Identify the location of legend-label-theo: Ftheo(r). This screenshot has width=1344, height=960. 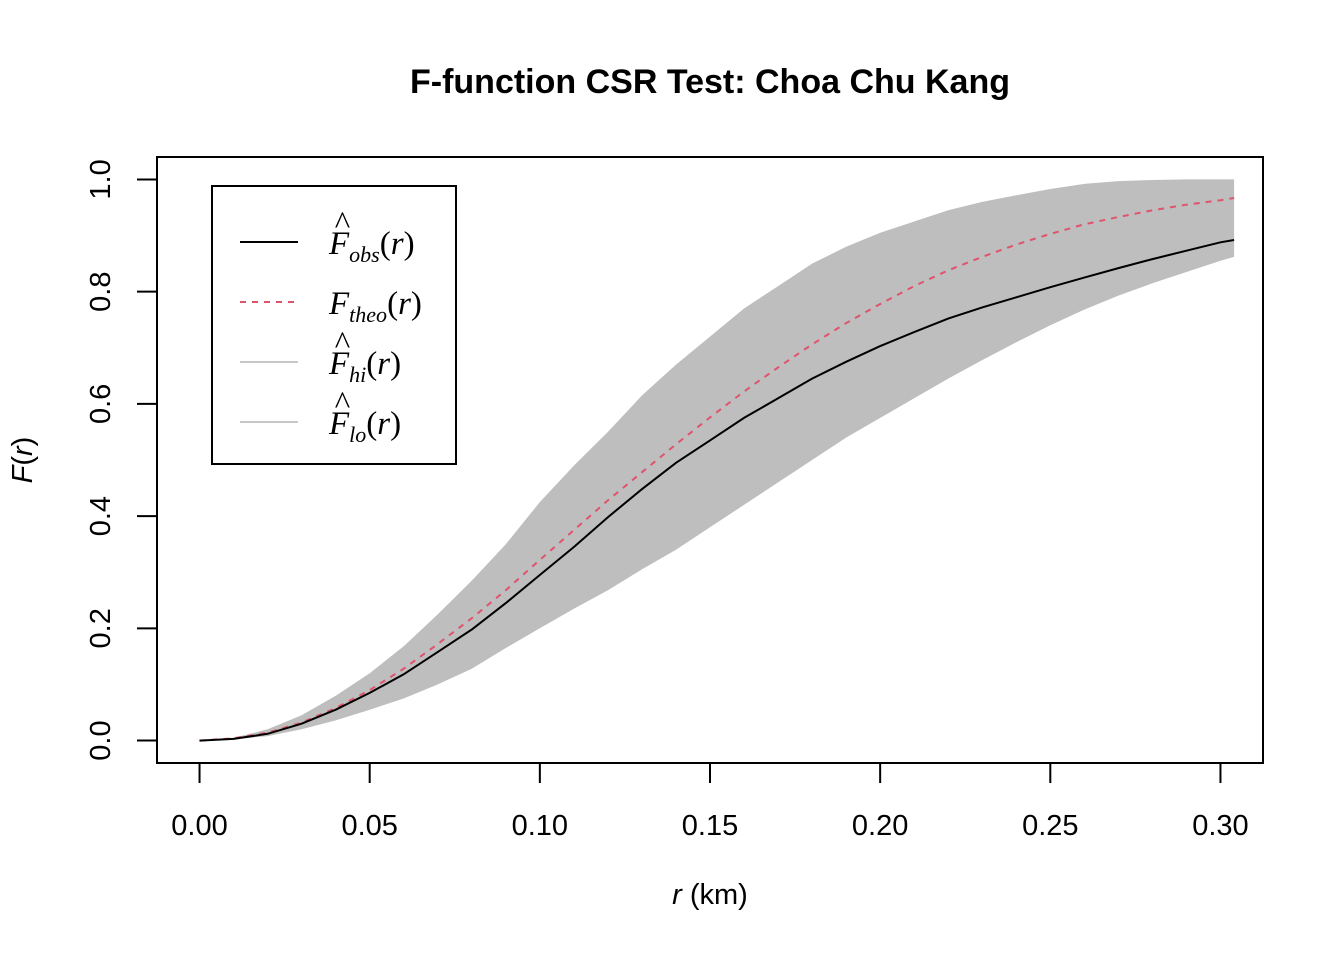
(375, 306).